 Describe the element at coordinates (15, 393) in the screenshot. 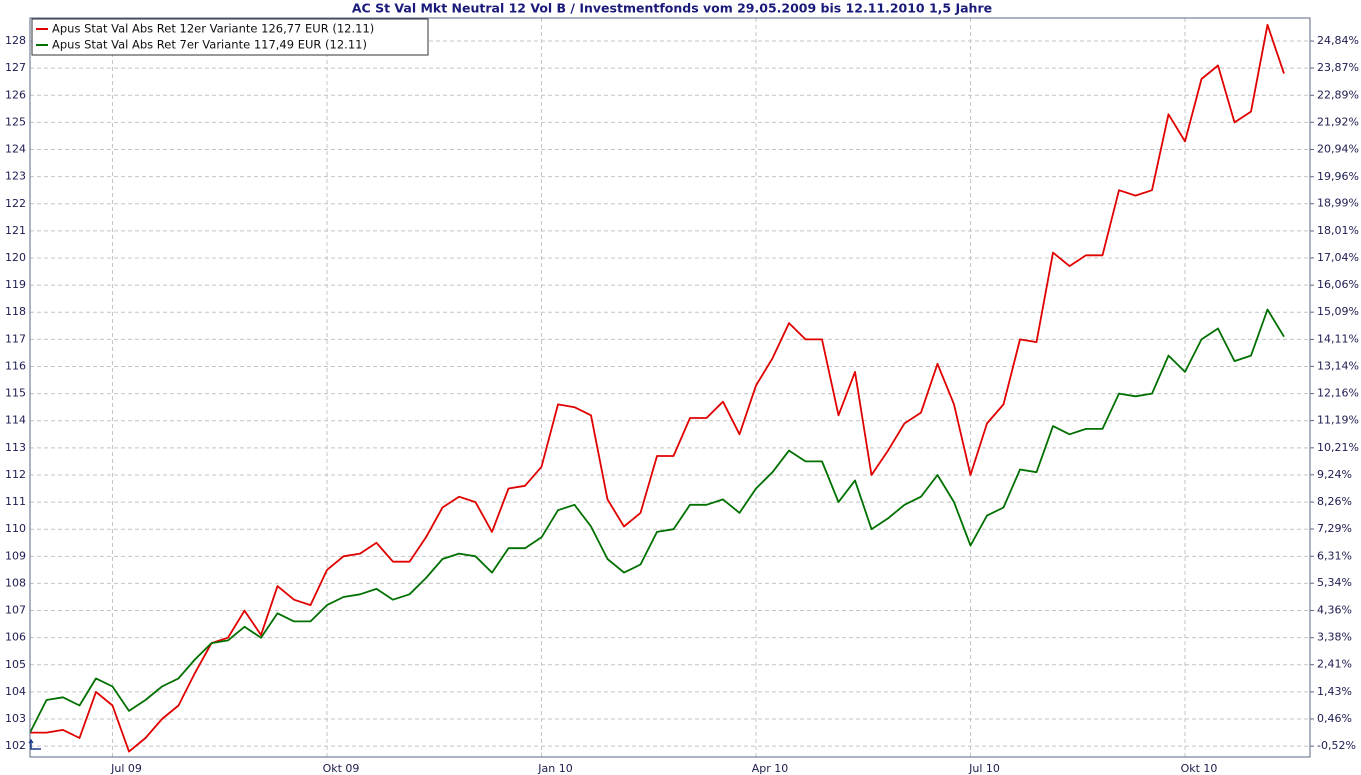

I see `y-tick-label: 115` at that location.